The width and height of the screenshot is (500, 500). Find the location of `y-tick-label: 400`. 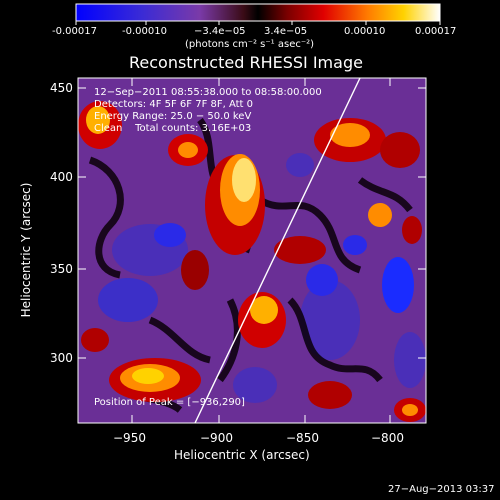

y-tick-label: 400 is located at coordinates (61, 177).